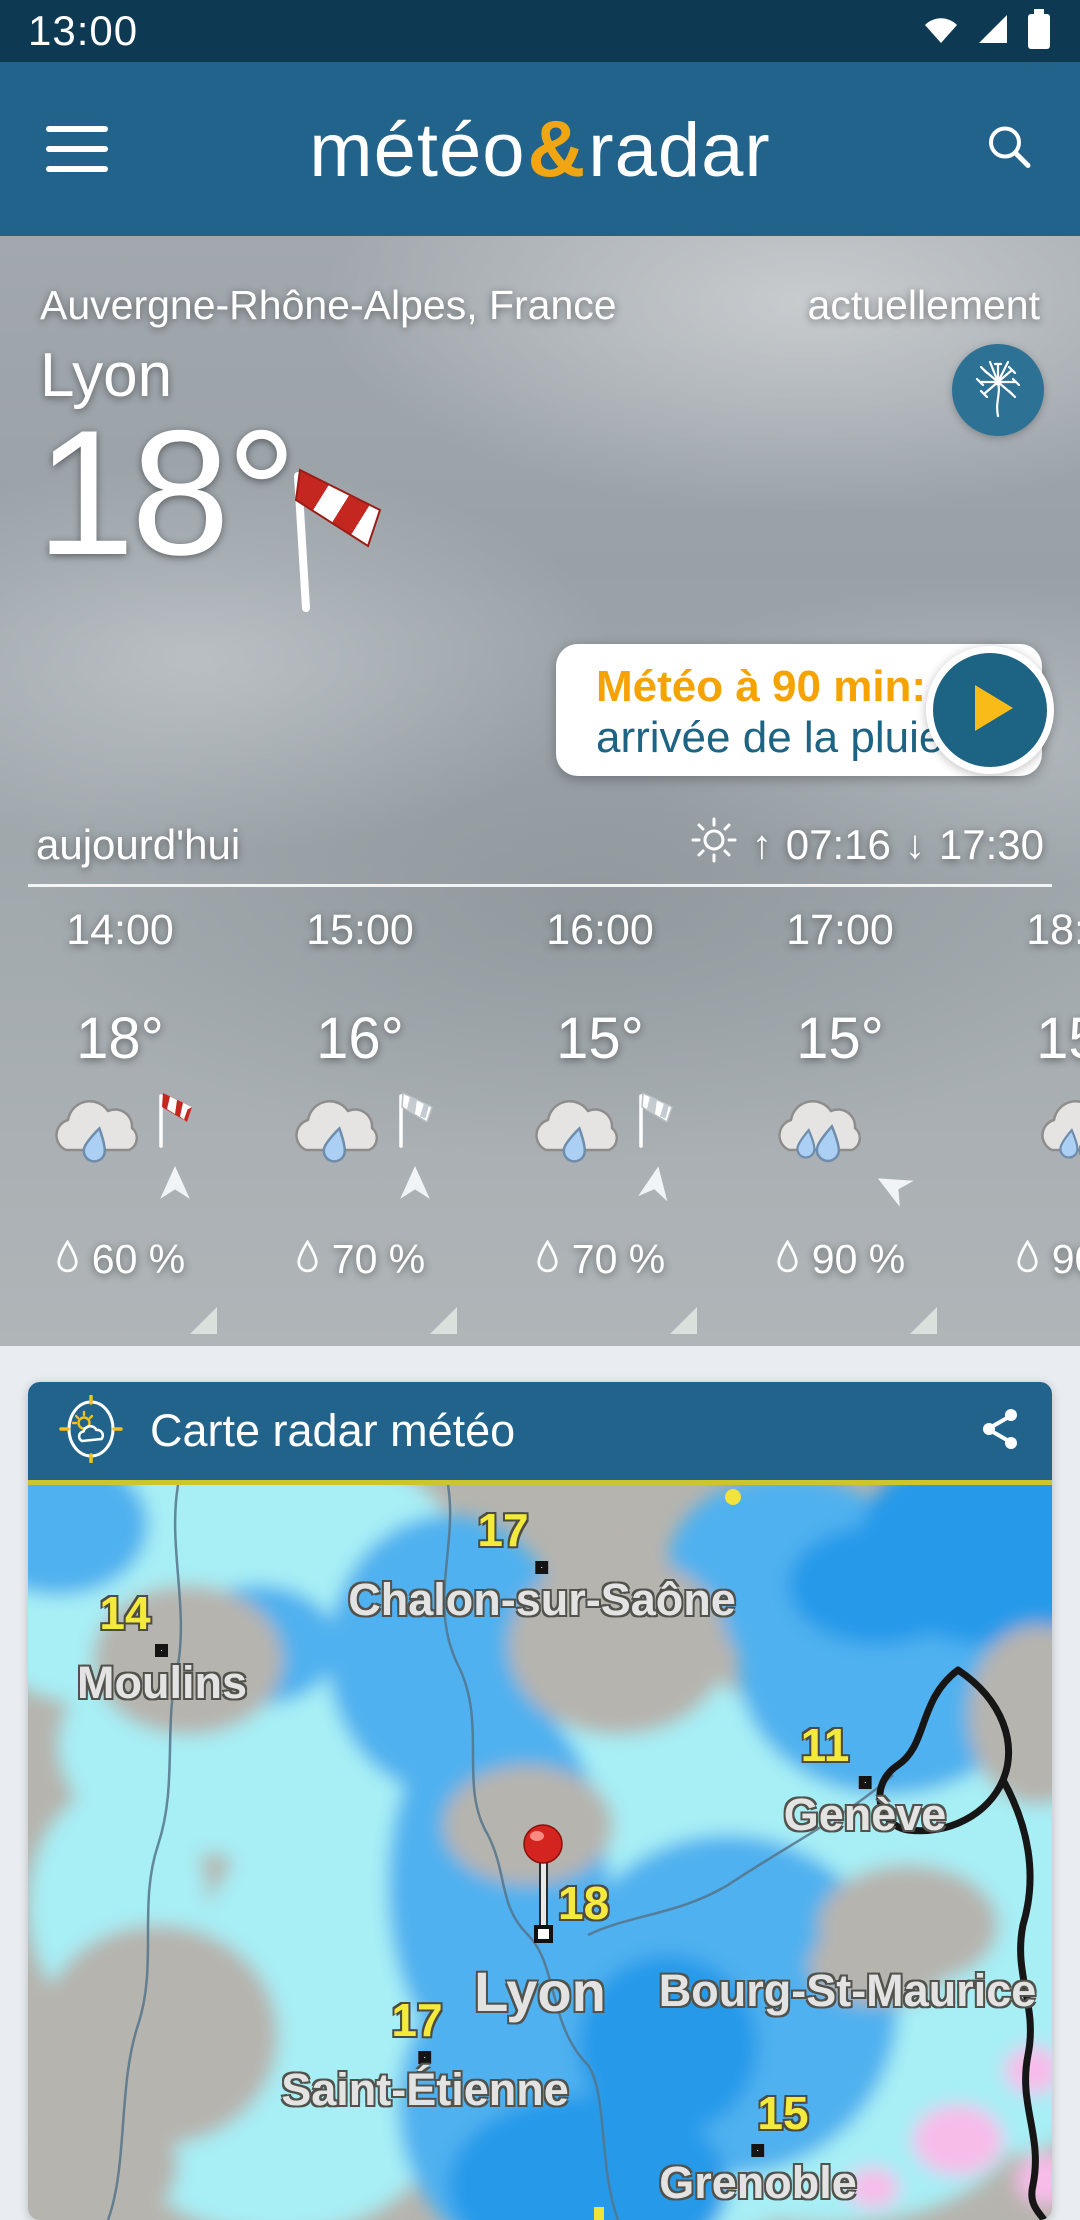 The width and height of the screenshot is (1080, 2220). Describe the element at coordinates (360, 1038) in the screenshot. I see `hour-temp: 16°` at that location.